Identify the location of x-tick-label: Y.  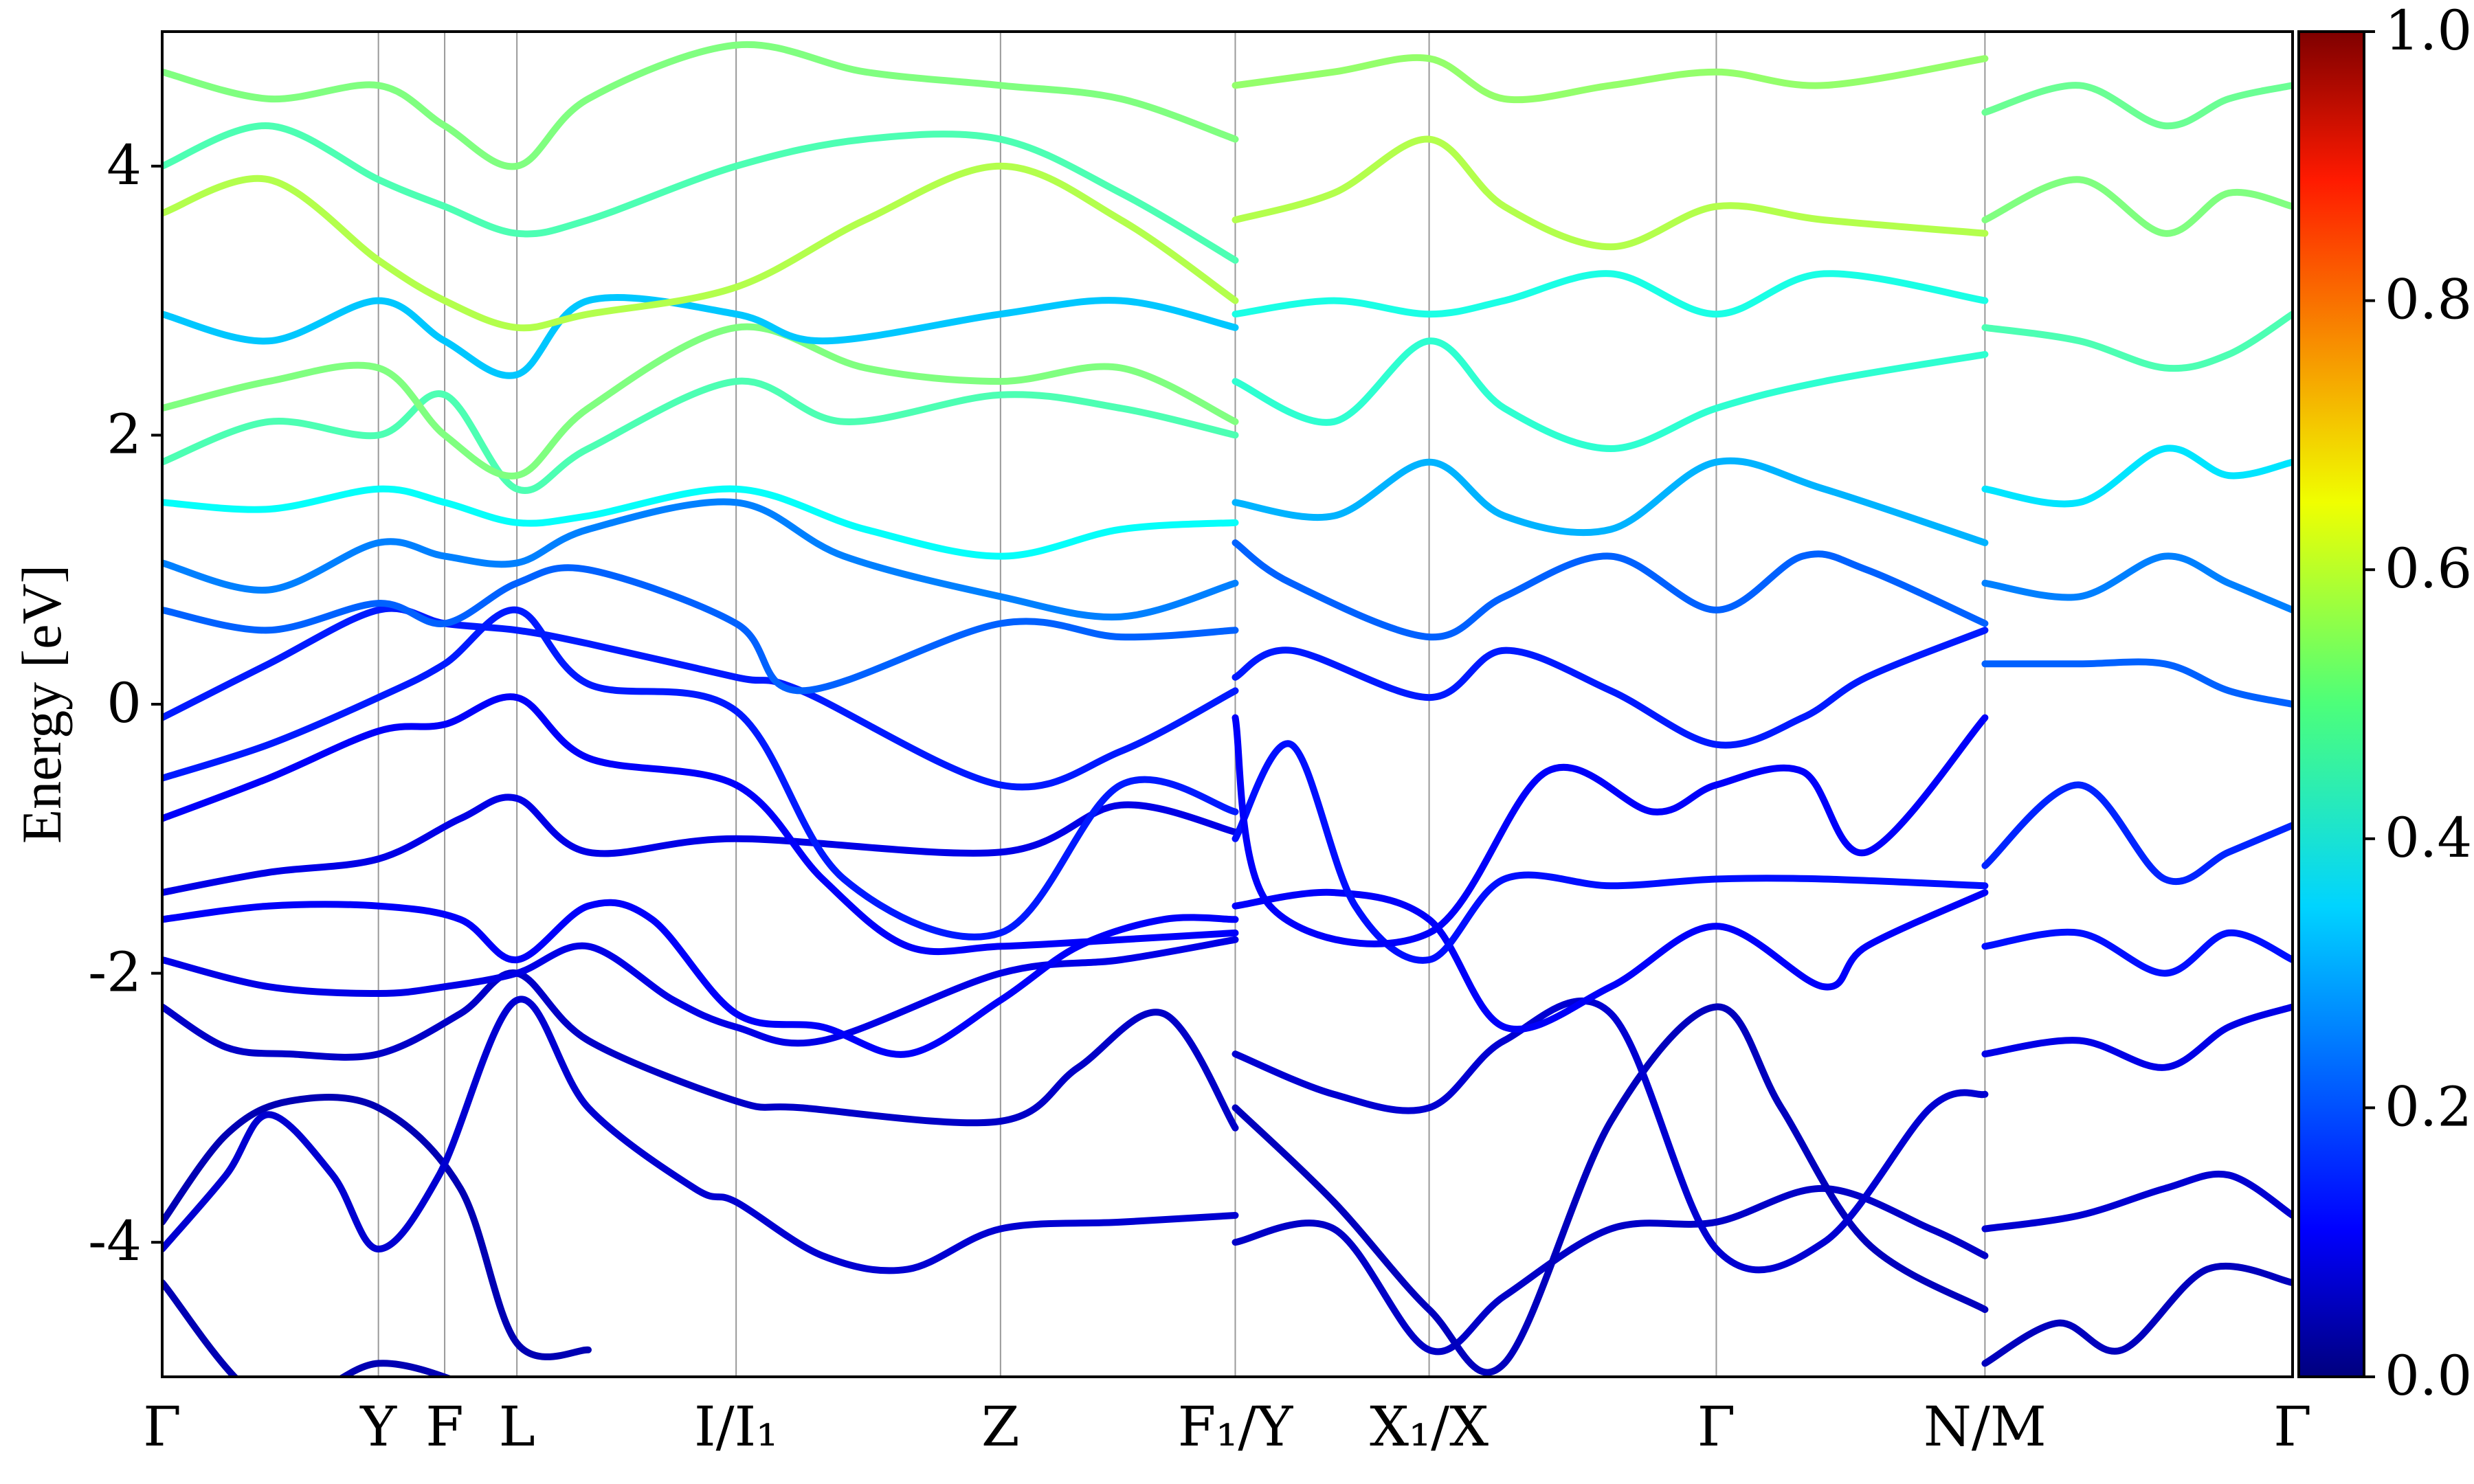
(378, 1427).